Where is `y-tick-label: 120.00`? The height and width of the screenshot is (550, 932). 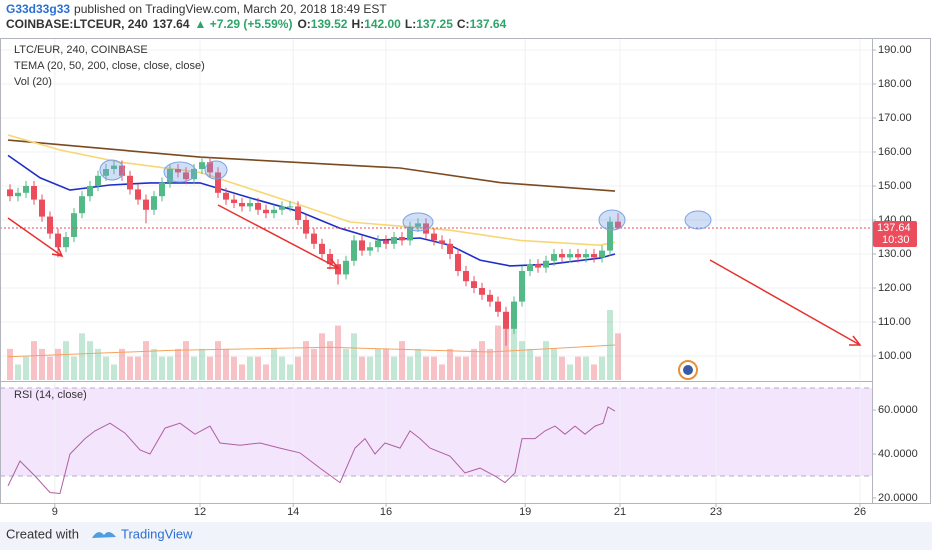 y-tick-label: 120.00 is located at coordinates (895, 288).